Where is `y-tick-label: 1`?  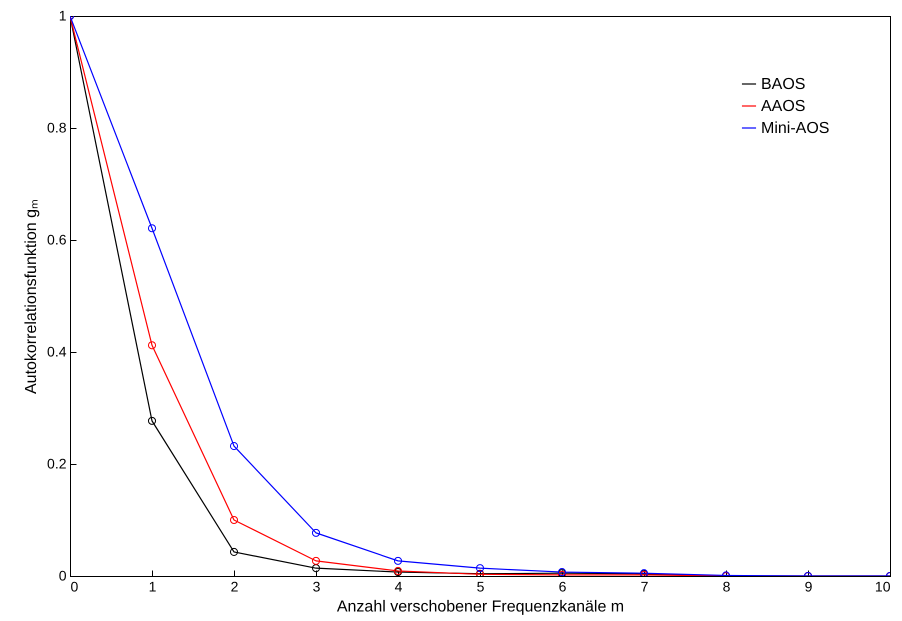 y-tick-label: 1 is located at coordinates (62, 16).